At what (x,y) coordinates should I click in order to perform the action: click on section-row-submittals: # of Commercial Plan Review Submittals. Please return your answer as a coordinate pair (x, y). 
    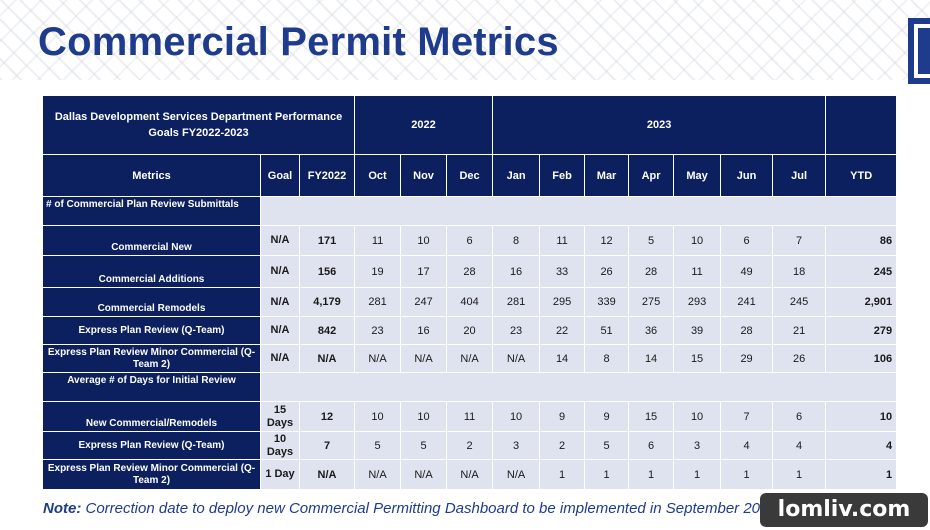
    Looking at the image, I should click on (470, 211).